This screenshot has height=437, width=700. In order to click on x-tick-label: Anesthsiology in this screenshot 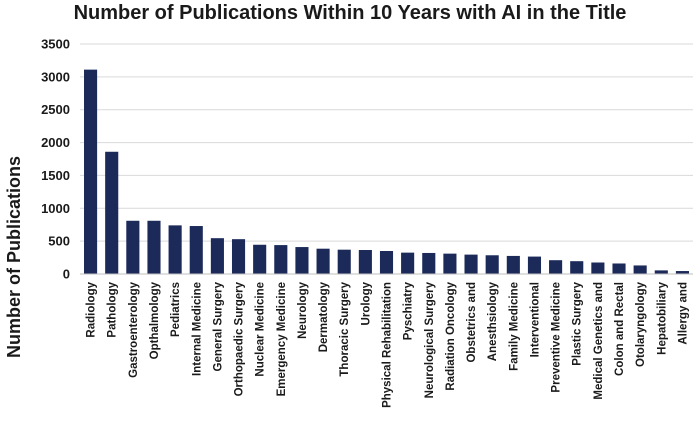, I will do `click(493, 321)`.